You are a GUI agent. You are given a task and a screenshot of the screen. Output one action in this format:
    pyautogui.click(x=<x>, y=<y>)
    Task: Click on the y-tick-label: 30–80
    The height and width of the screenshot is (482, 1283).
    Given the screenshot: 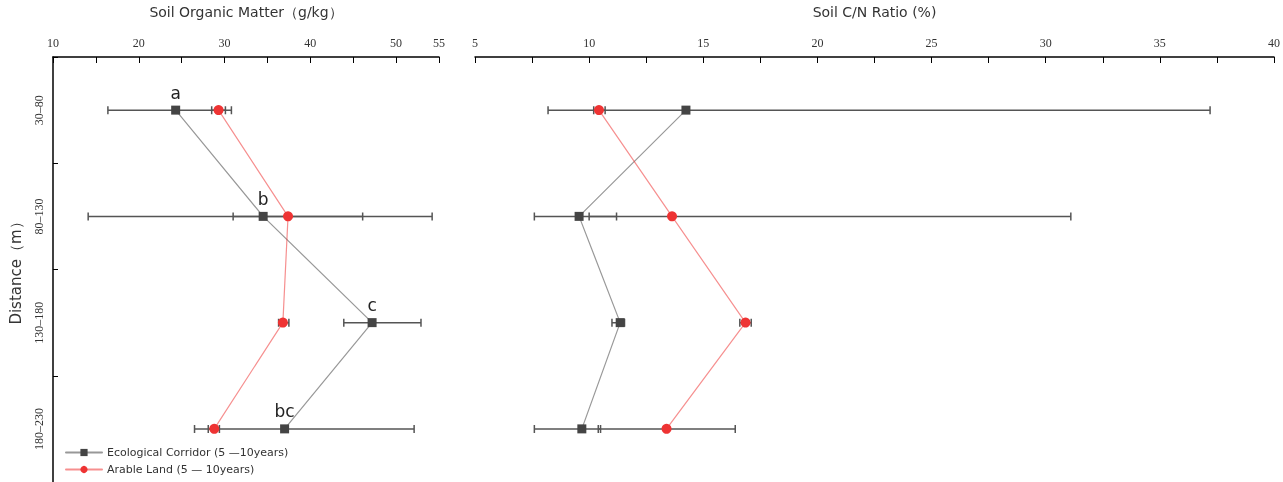 What is the action you would take?
    pyautogui.click(x=39, y=110)
    